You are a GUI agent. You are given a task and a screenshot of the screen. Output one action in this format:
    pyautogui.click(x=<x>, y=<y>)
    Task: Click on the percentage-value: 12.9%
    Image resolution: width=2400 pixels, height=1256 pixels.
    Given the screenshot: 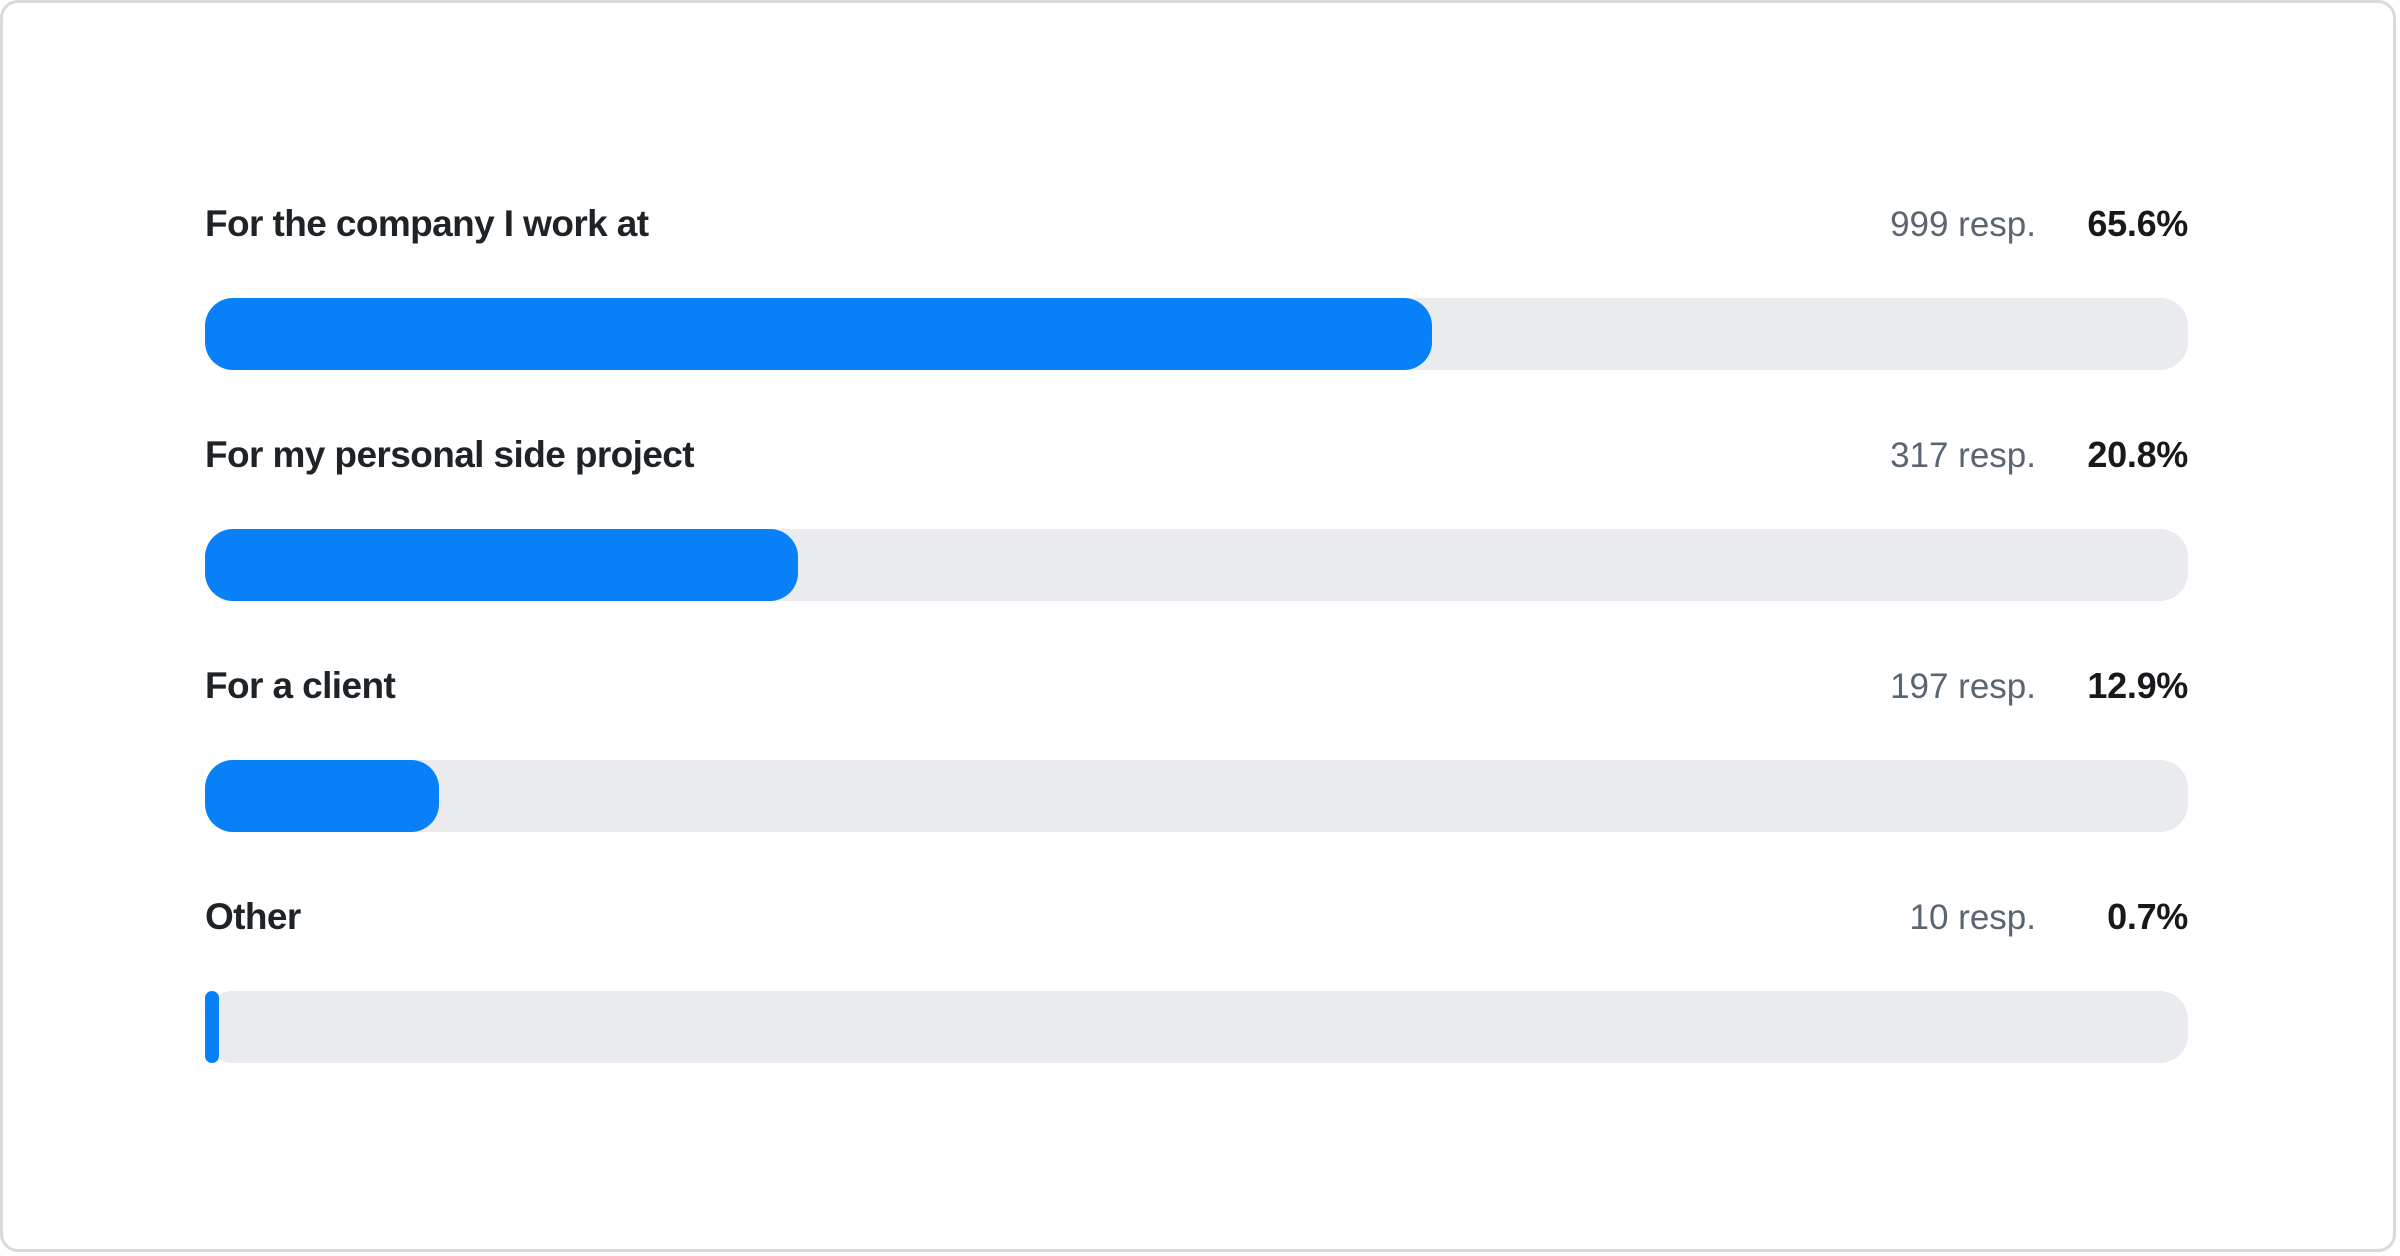 What is the action you would take?
    pyautogui.click(x=2137, y=685)
    